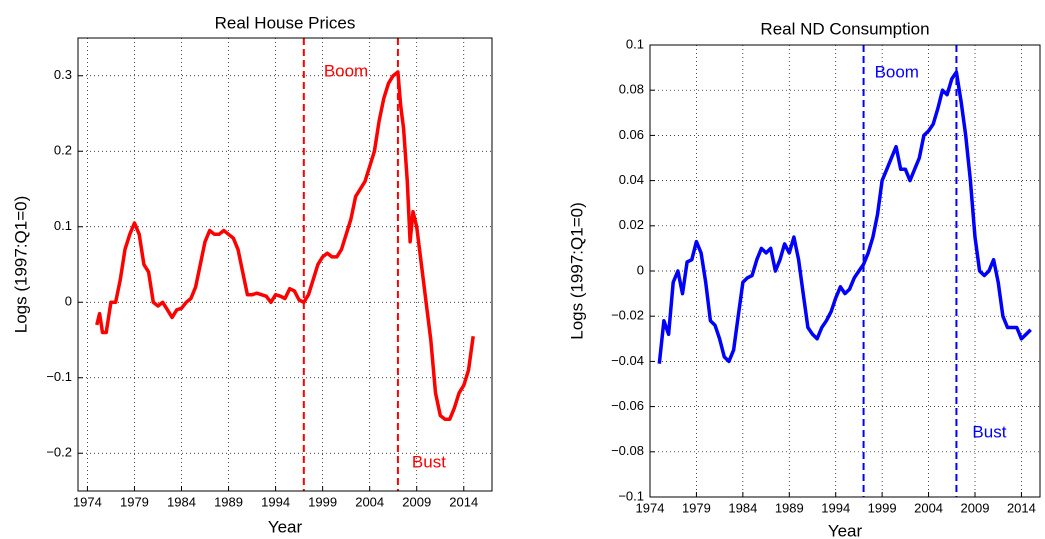  I want to click on y-tick-label: −0.08, so click(627, 450).